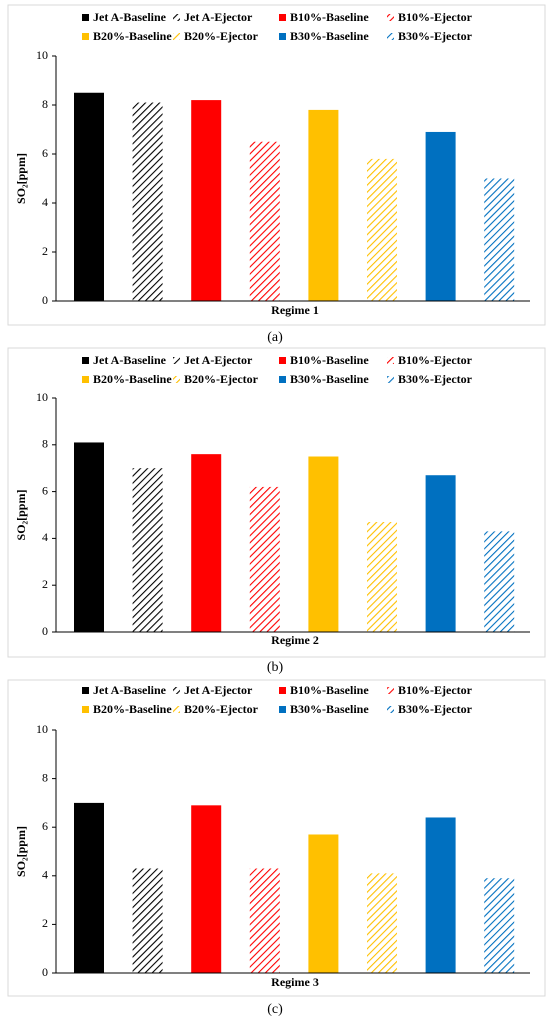 This screenshot has height=1022, width=550. What do you see at coordinates (295, 640) in the screenshot?
I see `x-axis-label: Regime 2` at bounding box center [295, 640].